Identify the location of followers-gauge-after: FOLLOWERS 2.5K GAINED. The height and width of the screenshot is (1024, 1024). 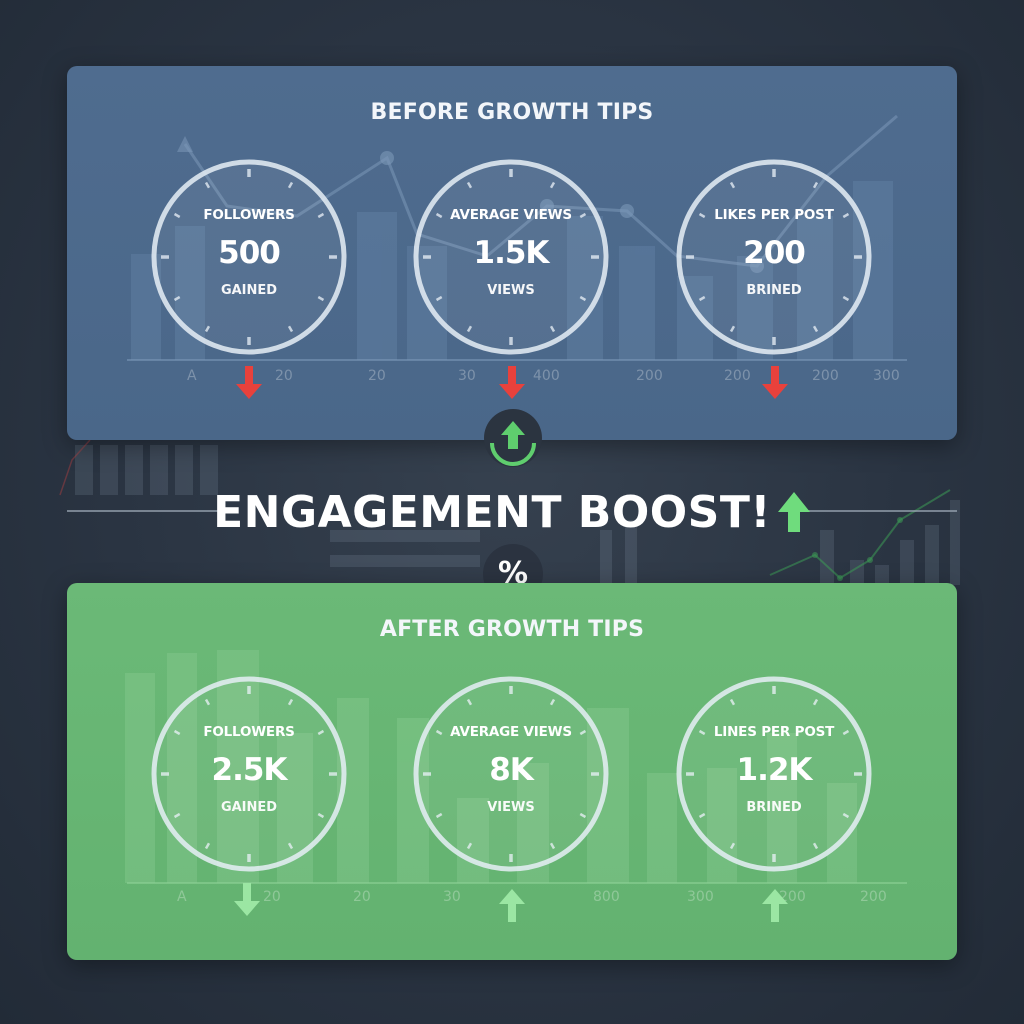
(249, 774).